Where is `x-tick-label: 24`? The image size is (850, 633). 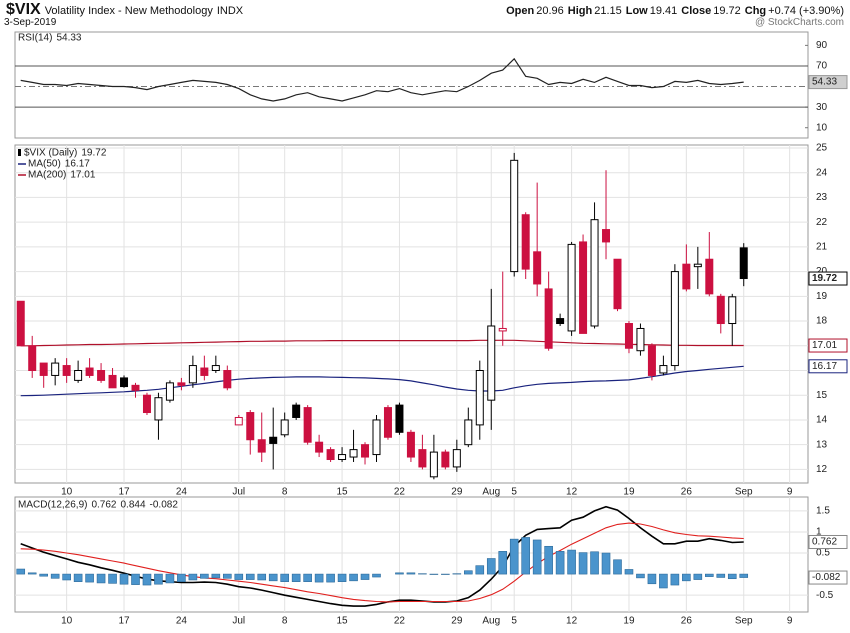 x-tick-label: 24 is located at coordinates (182, 492).